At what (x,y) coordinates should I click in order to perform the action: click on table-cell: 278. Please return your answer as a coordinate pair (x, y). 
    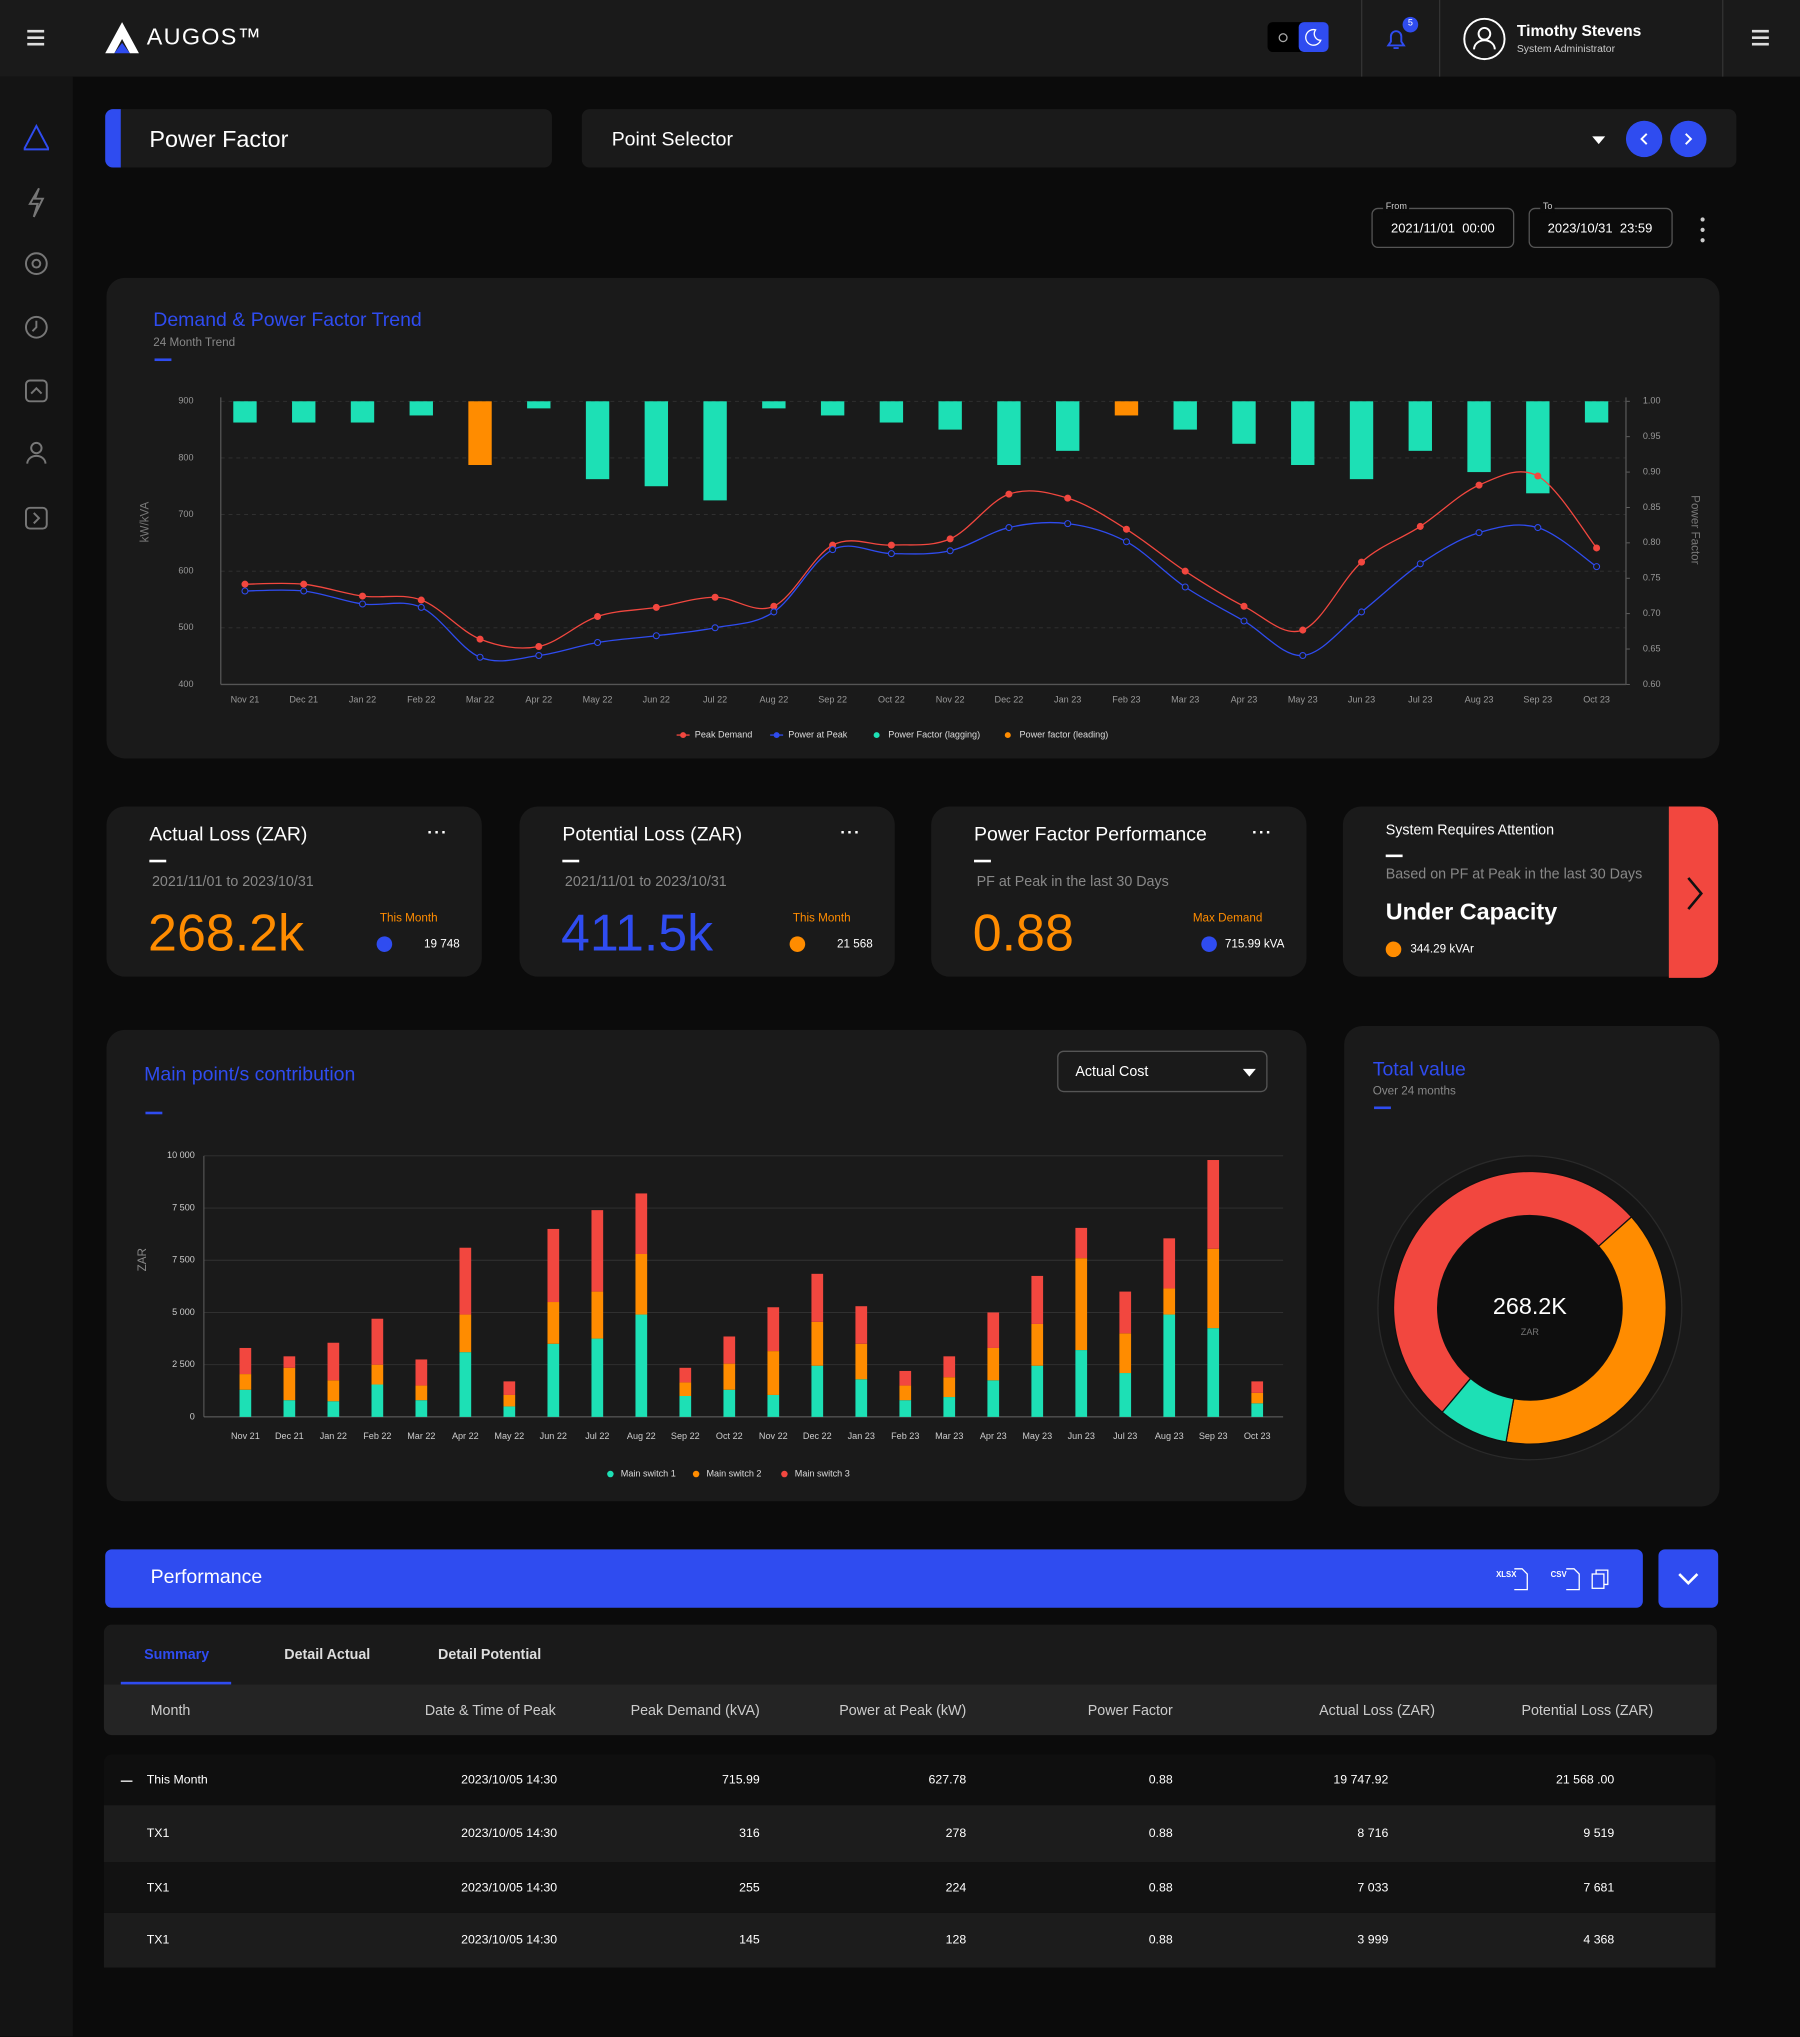
    Looking at the image, I should click on (956, 1833).